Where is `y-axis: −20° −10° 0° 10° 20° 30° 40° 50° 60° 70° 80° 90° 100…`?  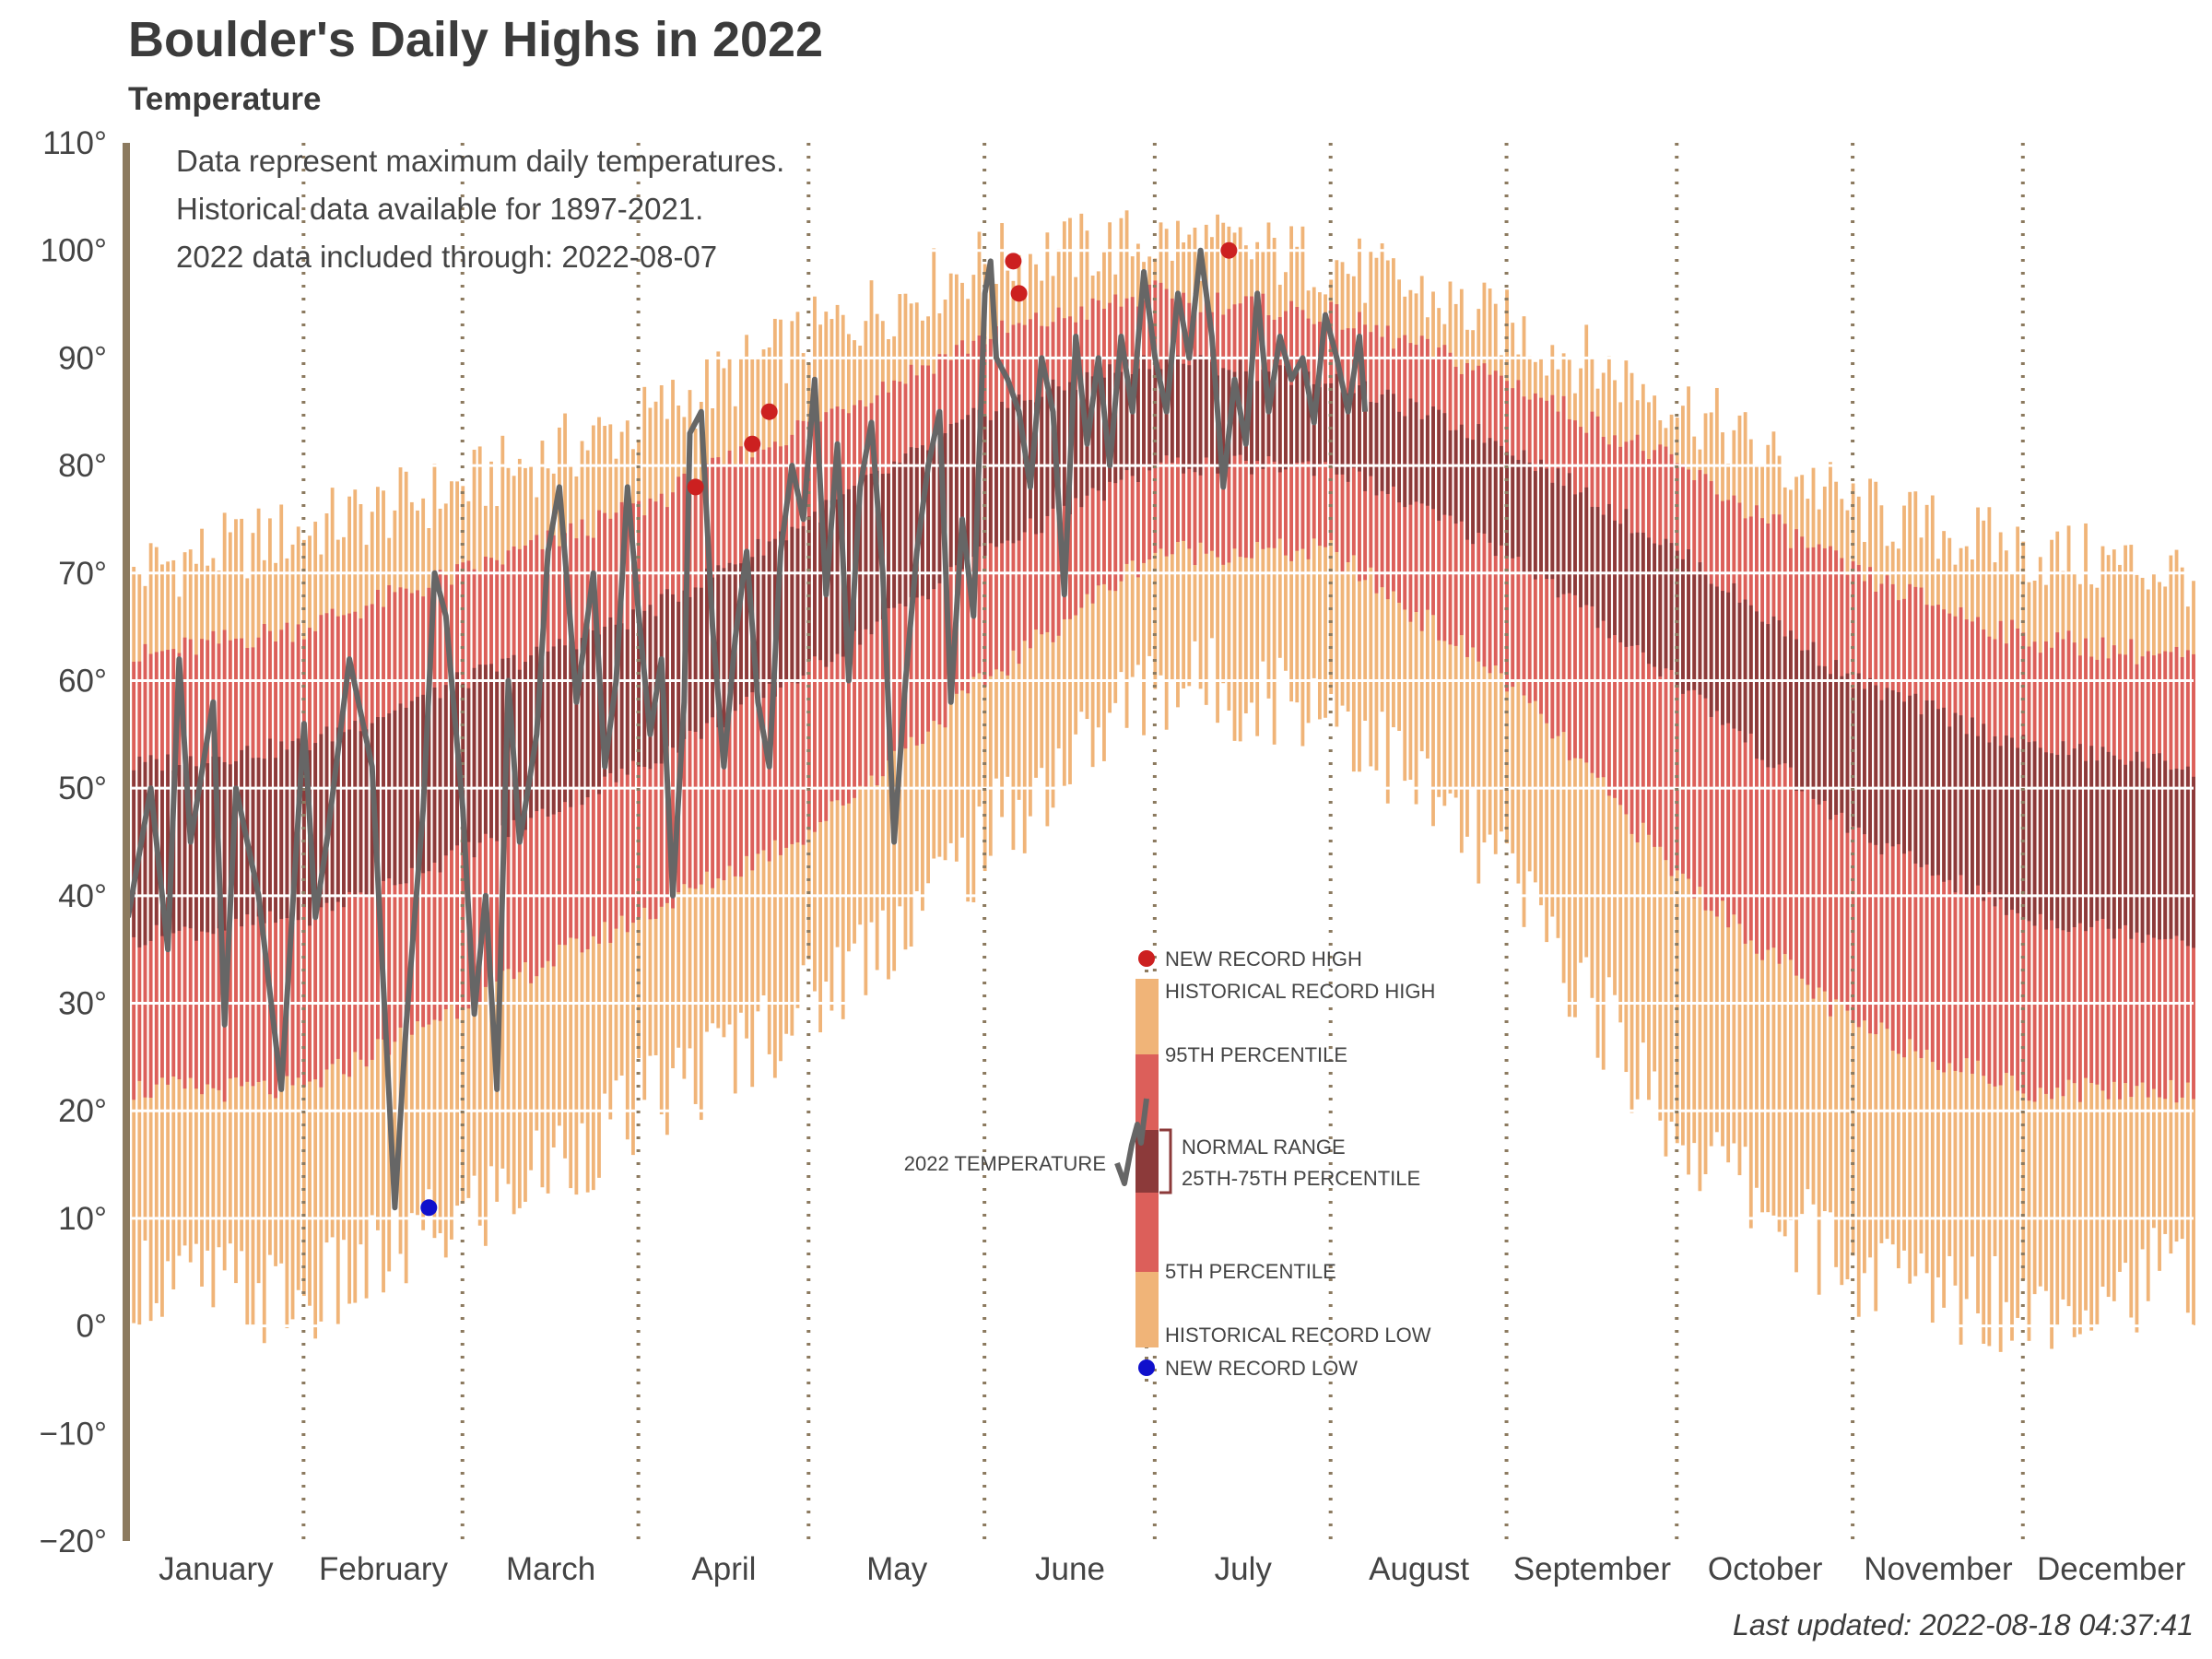 y-axis: −20° −10° 0° 10° 20° 30° 40° 50° 60° 70° 80° 90° 100… is located at coordinates (85, 842).